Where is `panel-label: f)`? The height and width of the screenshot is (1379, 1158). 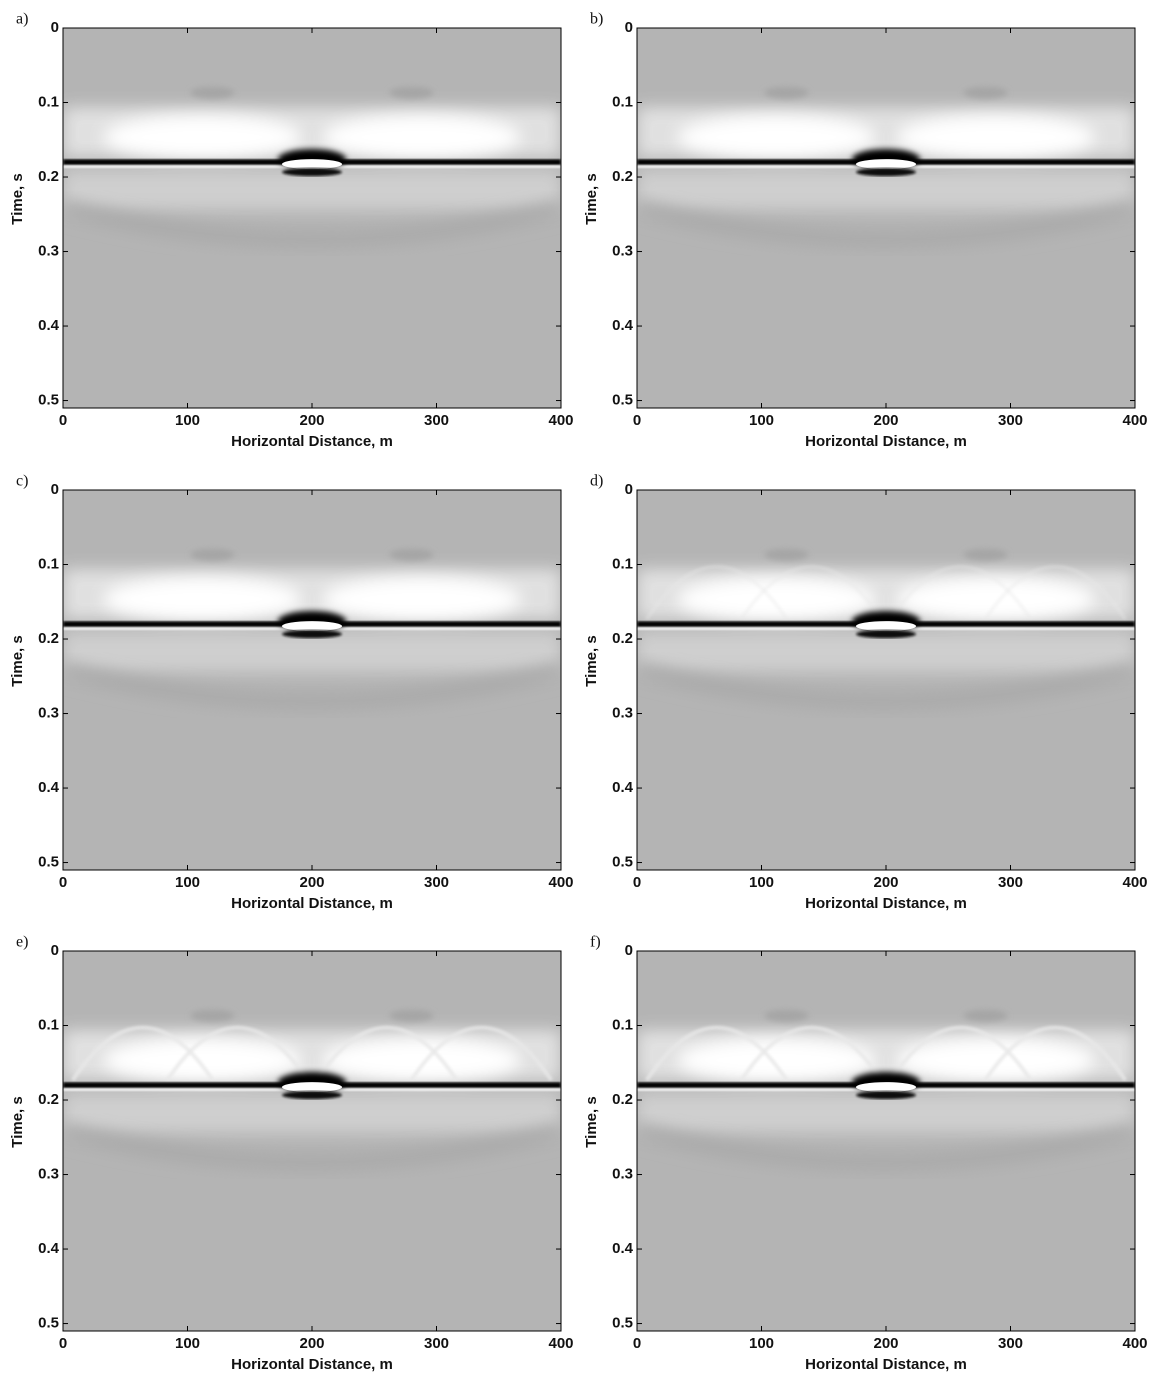 panel-label: f) is located at coordinates (595, 942).